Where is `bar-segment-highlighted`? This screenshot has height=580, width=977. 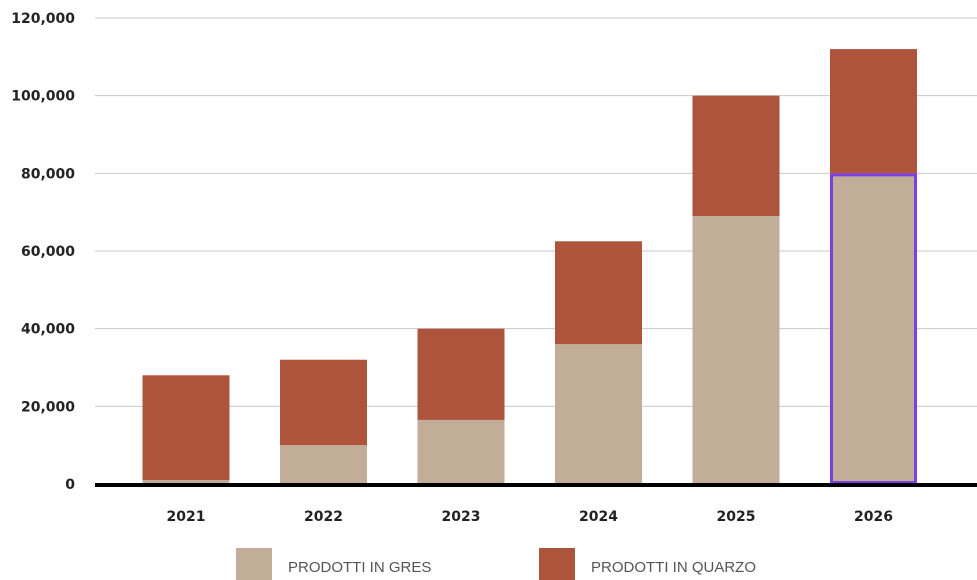
bar-segment-highlighted is located at coordinates (873, 328).